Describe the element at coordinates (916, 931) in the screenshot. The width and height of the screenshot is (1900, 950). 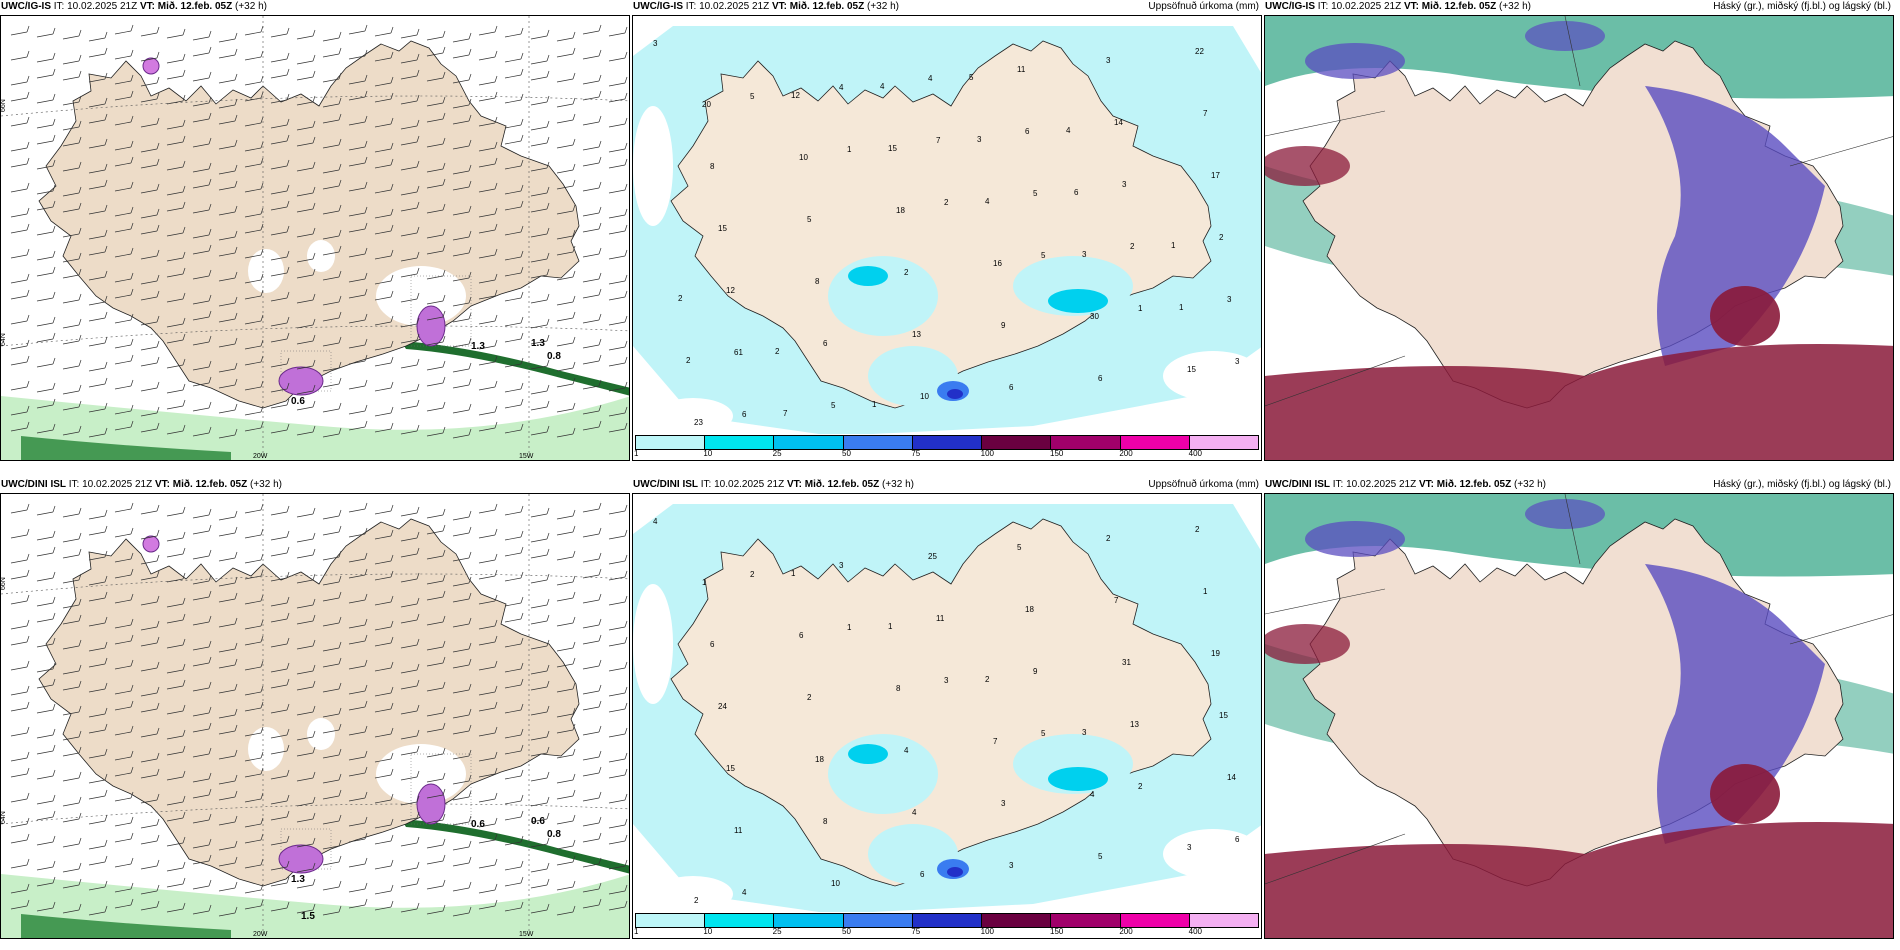
I see `colorbar-tick-label: 75` at that location.